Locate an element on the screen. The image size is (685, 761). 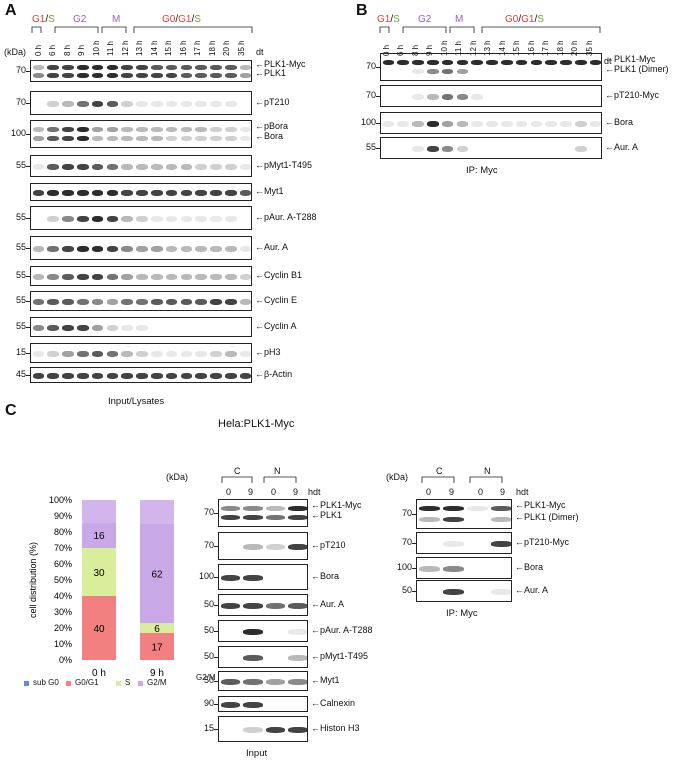
legend-label: sub G0 is located at coordinates (46, 682).